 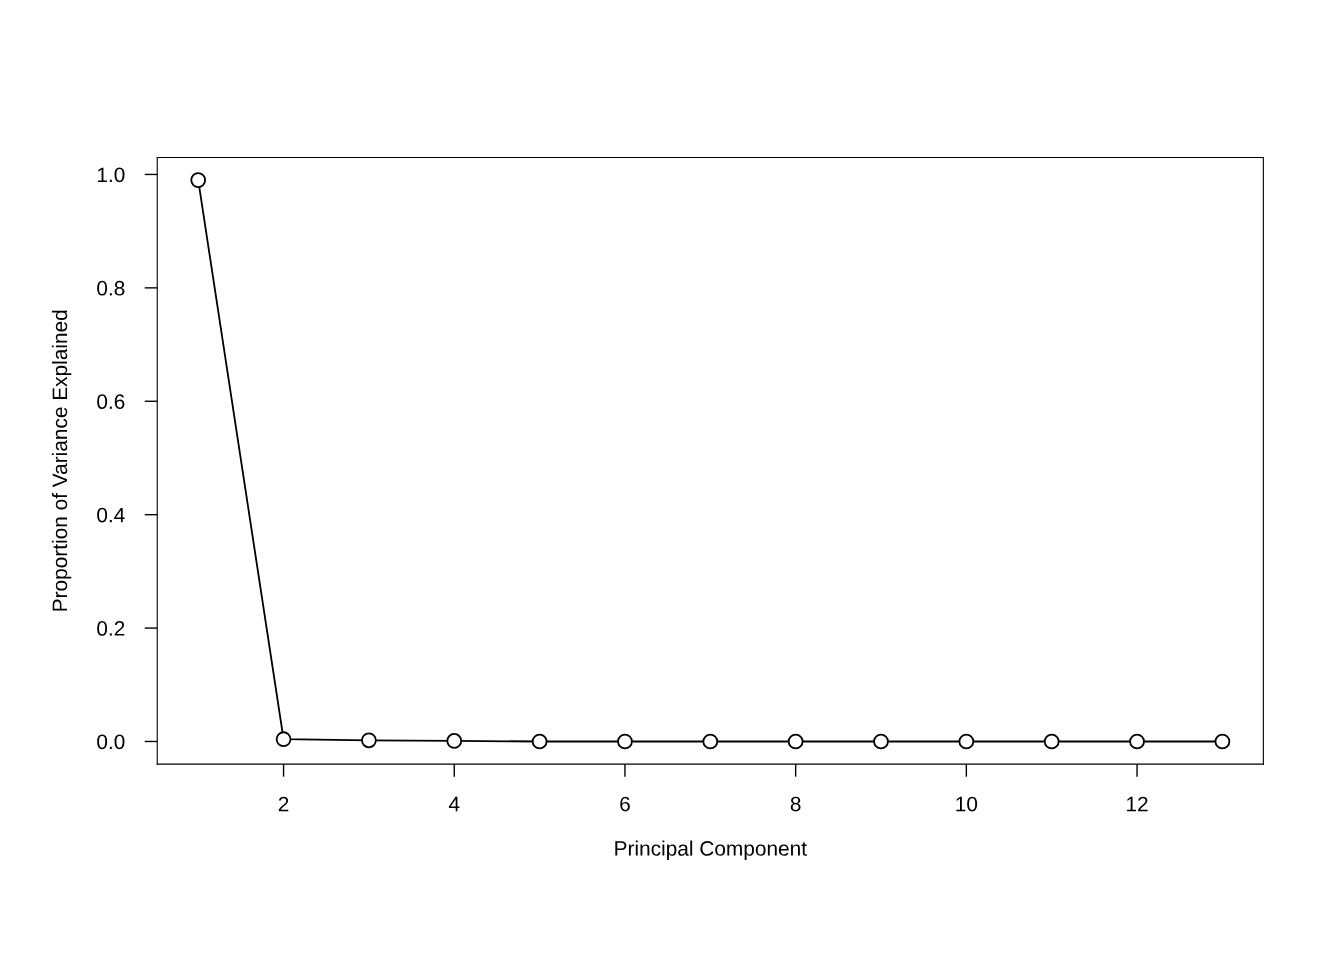 What do you see at coordinates (795, 804) in the screenshot?
I see `x-tick-label: 8` at bounding box center [795, 804].